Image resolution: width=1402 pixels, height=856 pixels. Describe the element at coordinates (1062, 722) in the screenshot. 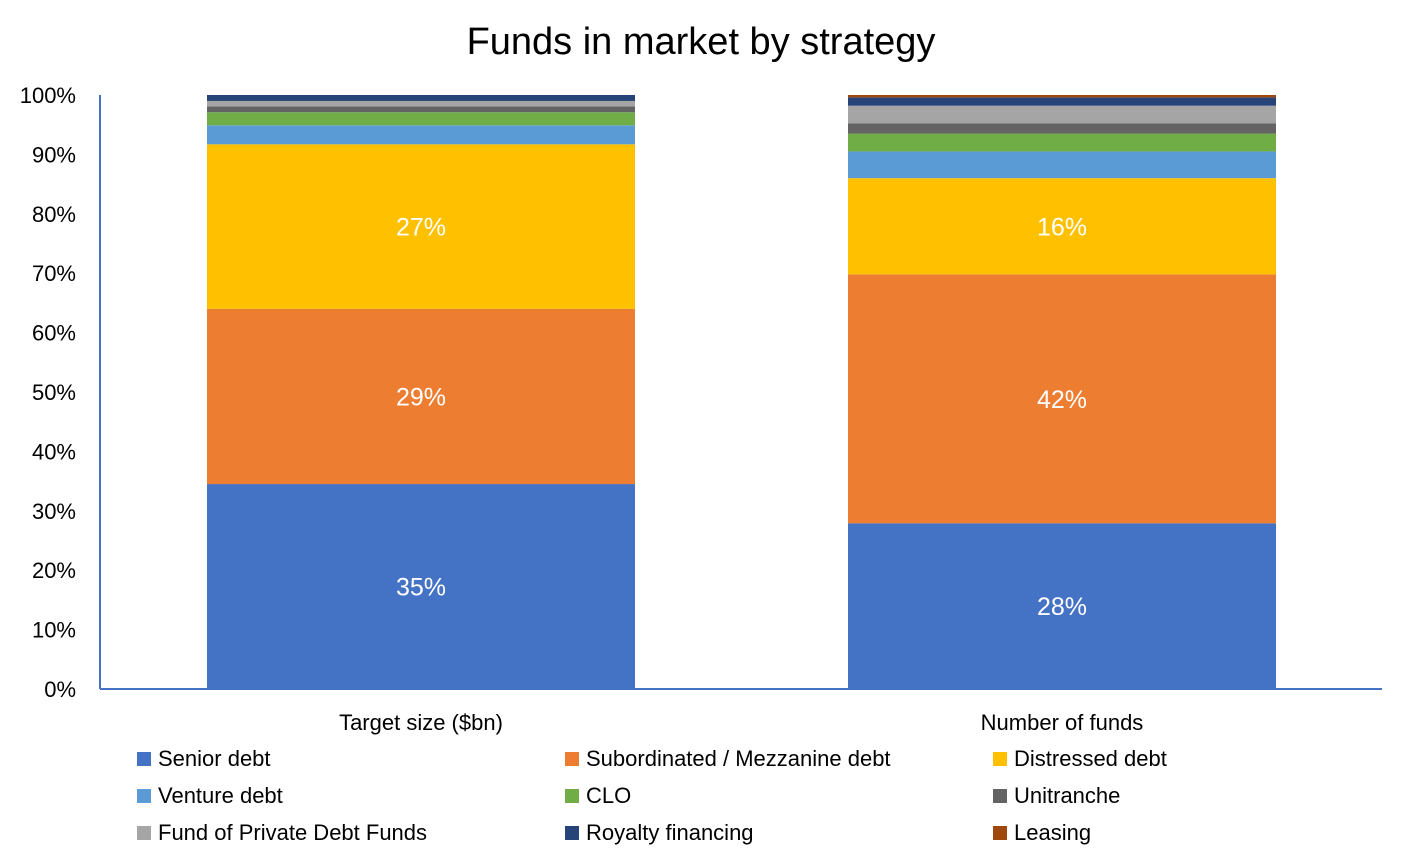

I see `x-category-label: Number of funds` at that location.